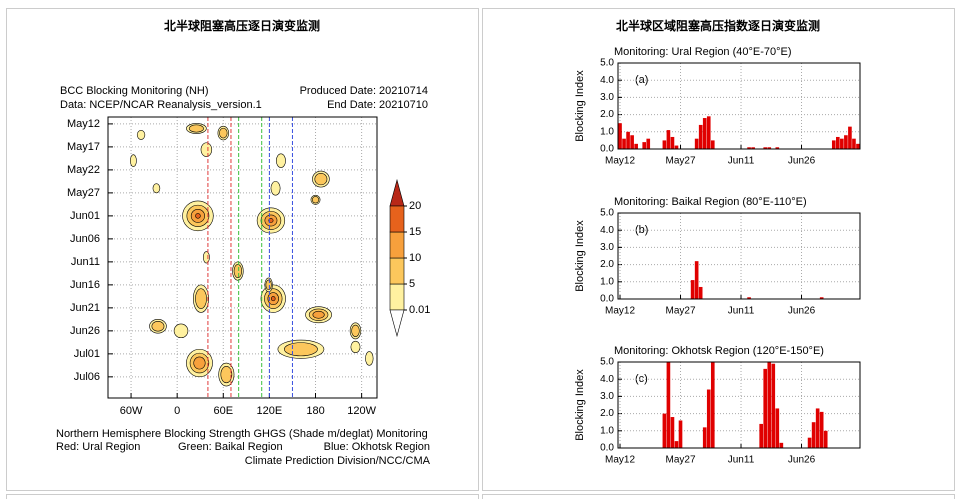 The width and height of the screenshot is (961, 499). I want to click on x-tick-label: 120W, so click(361, 411).